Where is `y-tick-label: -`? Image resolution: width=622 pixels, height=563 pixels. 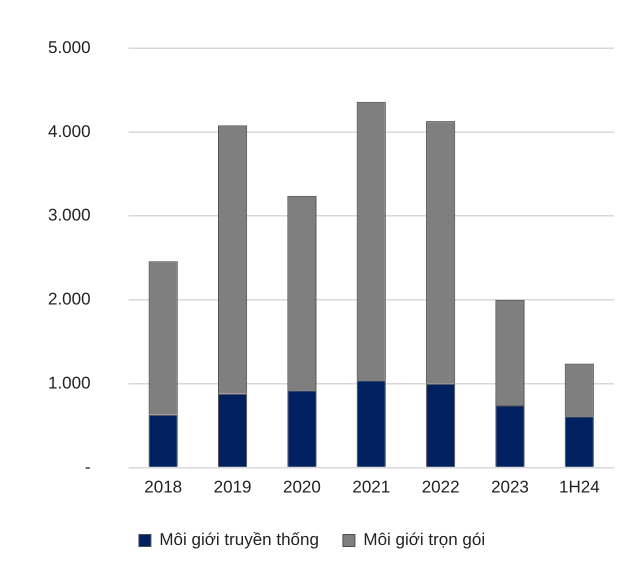 y-tick-label: - is located at coordinates (87, 466).